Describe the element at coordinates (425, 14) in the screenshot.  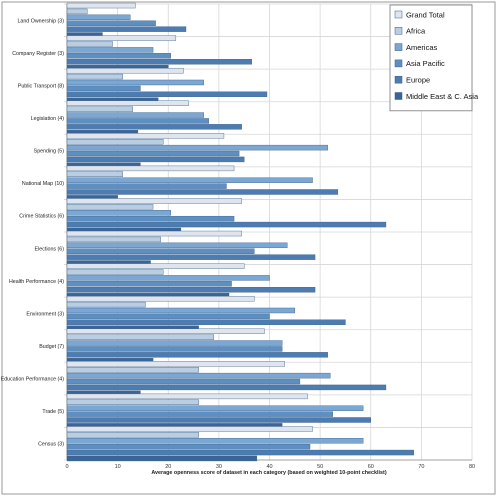
I see `legend-label: Grand Total` at that location.